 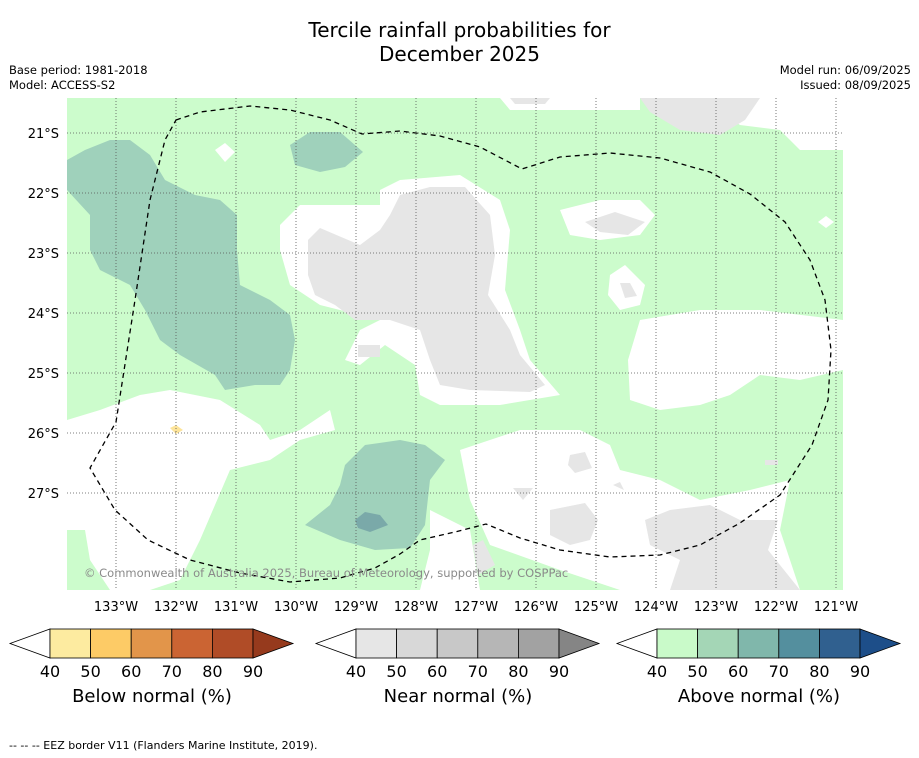 I want to click on lon-label: 124°W, so click(x=656, y=607).